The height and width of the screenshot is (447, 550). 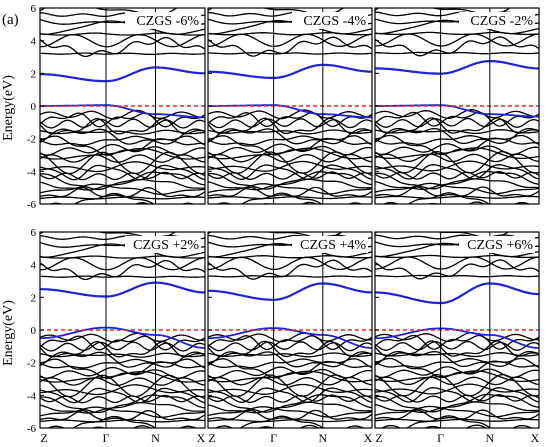 I want to click on panel-2: CZGS -4%, so click(x=290, y=106).